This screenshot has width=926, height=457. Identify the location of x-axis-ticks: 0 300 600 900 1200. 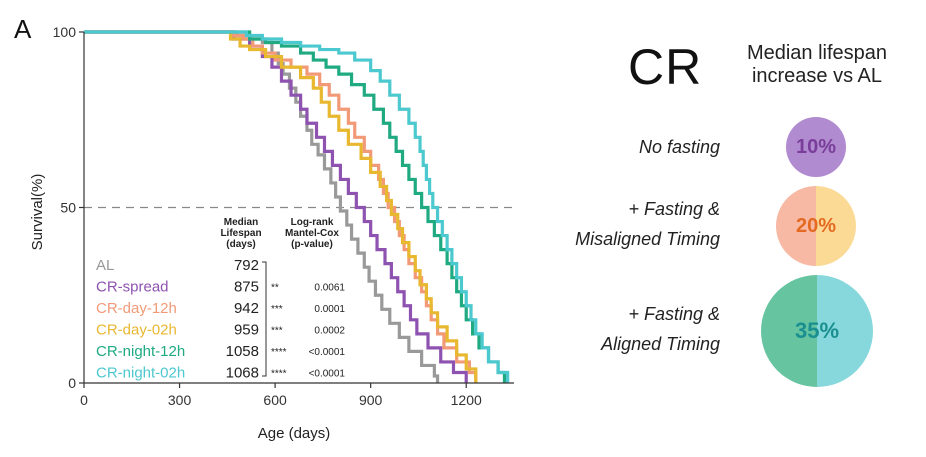
(281, 395).